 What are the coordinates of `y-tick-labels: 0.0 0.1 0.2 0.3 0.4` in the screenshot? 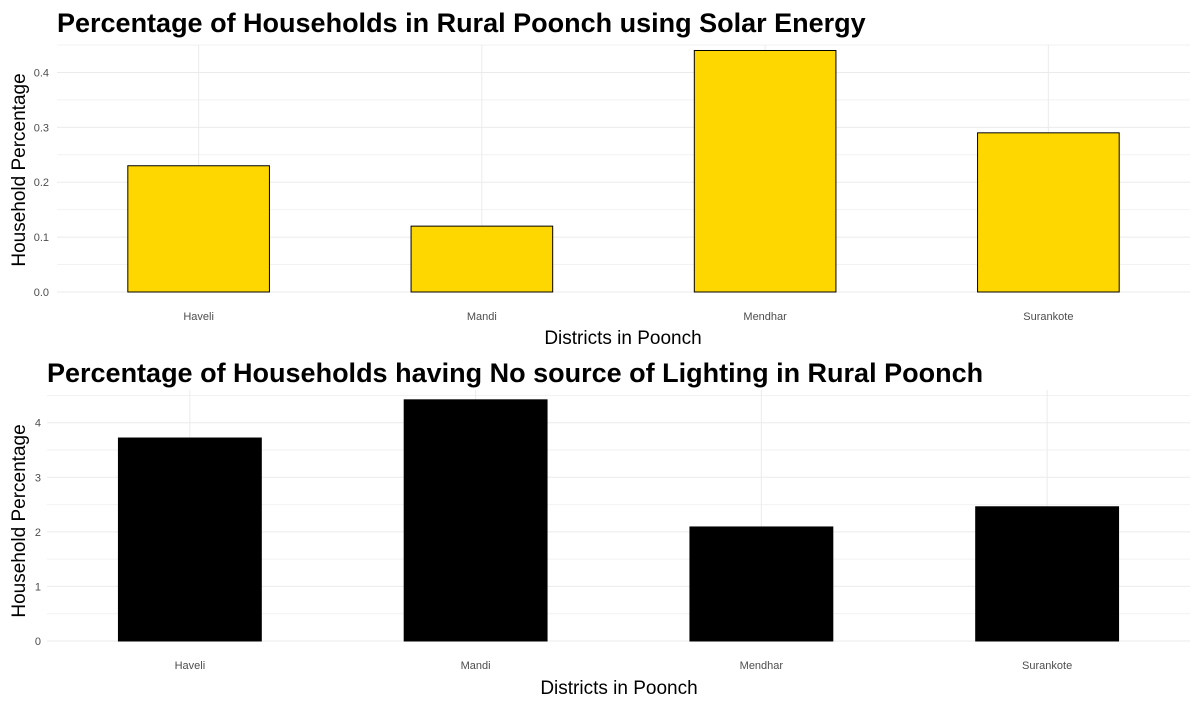 It's located at (41, 183).